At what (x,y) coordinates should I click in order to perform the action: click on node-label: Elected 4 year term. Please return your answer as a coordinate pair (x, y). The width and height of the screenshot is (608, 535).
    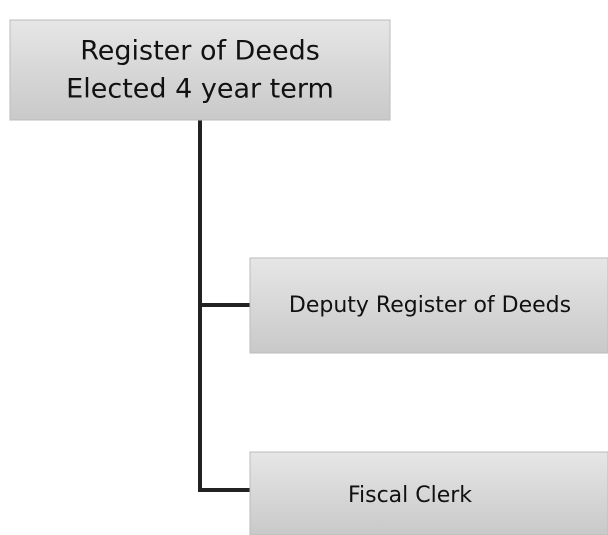
    Looking at the image, I should click on (200, 89).